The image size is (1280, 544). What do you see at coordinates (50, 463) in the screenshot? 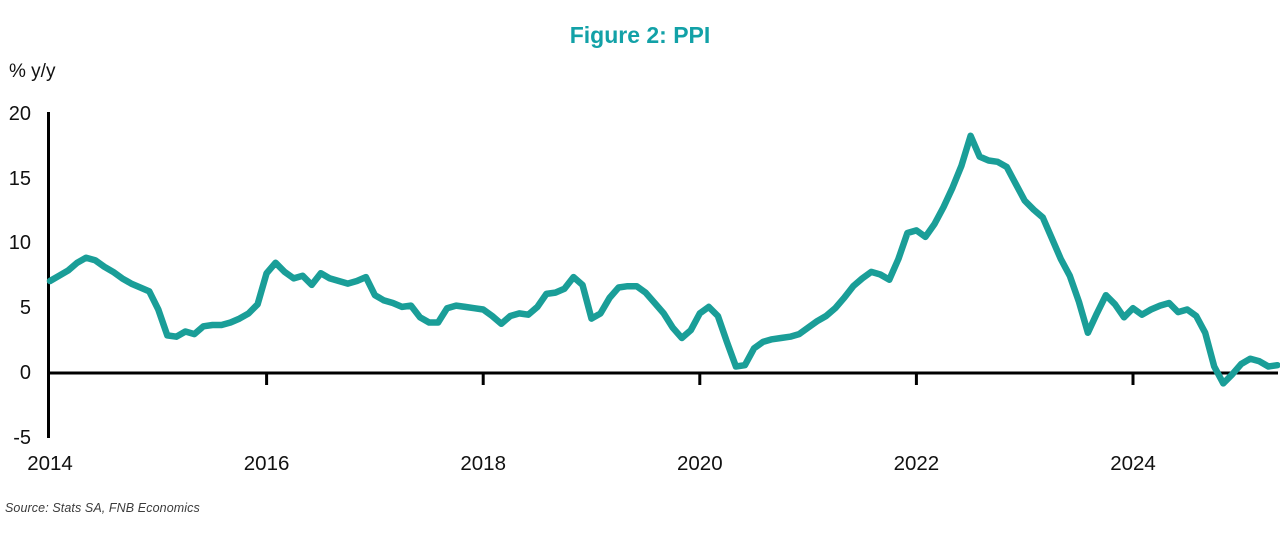
I see `x-tick-label-2014: 2014` at bounding box center [50, 463].